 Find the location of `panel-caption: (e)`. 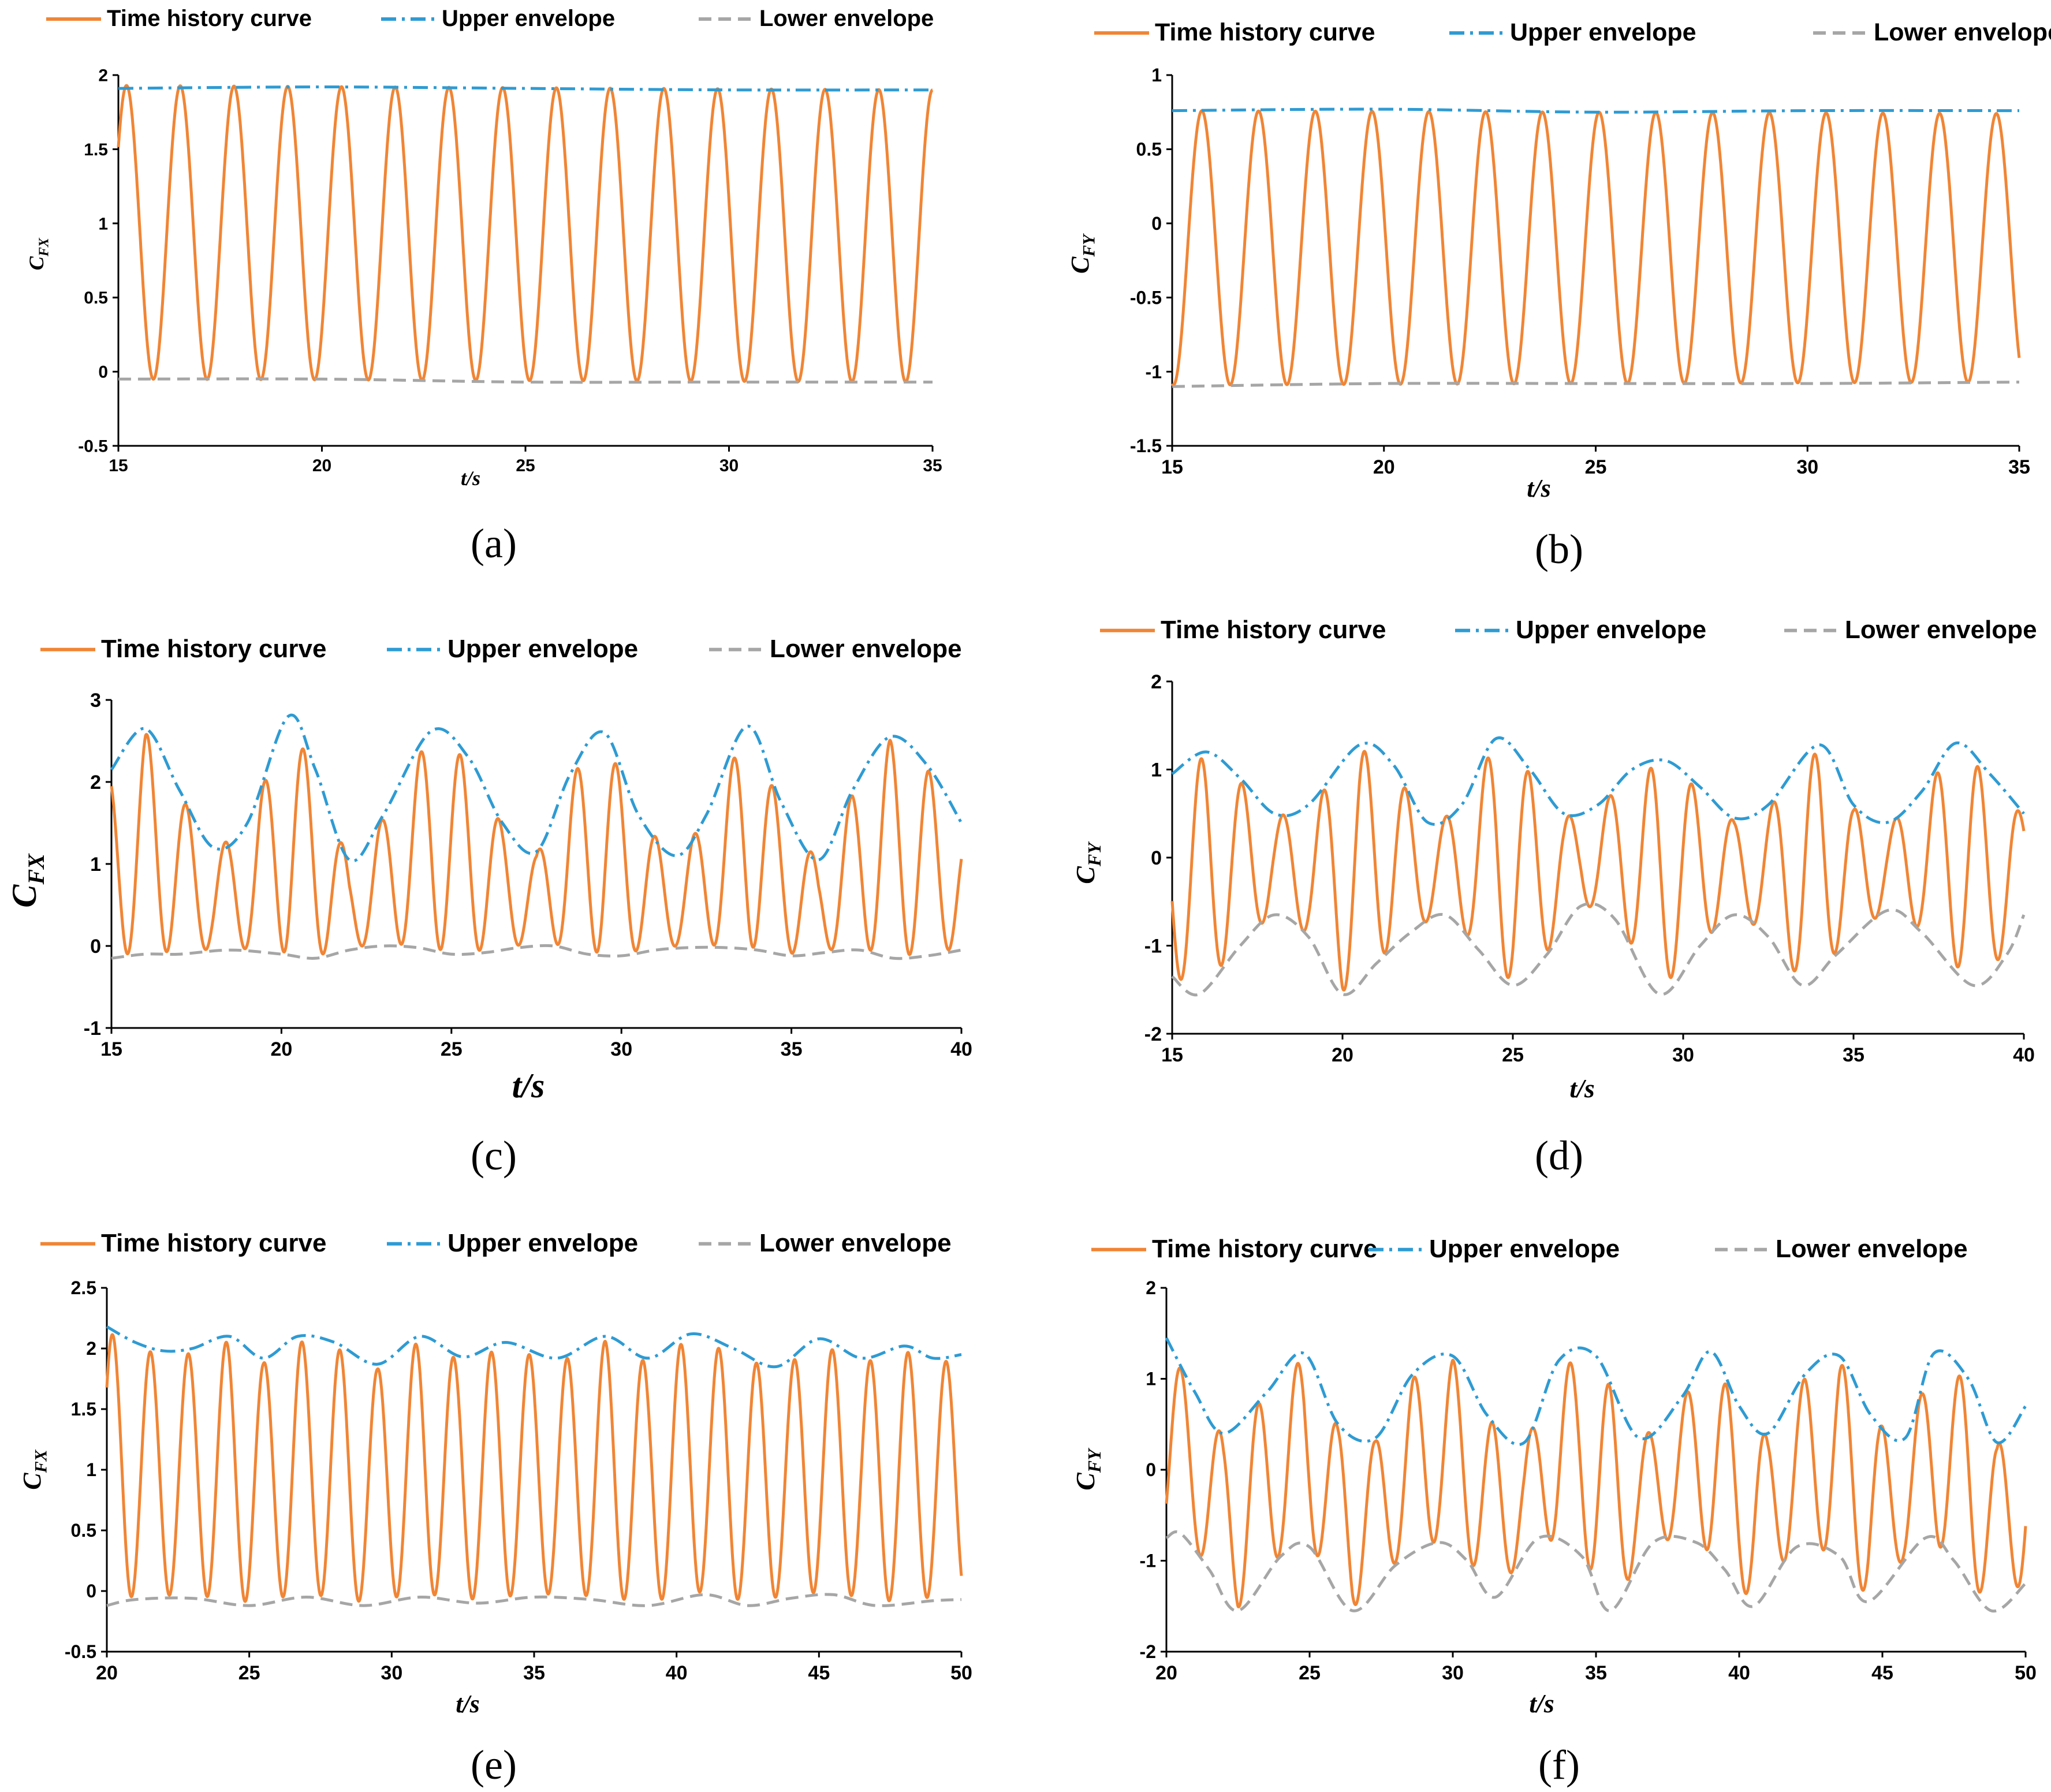

panel-caption: (e) is located at coordinates (494, 1765).